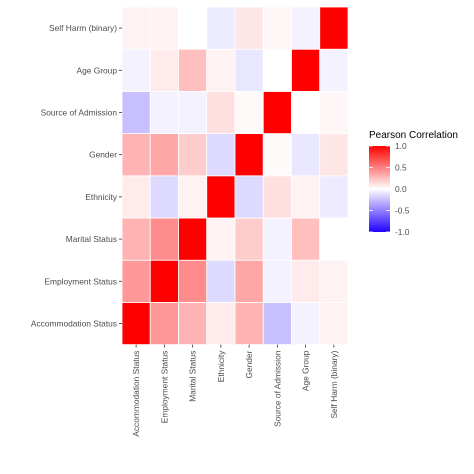 The height and width of the screenshot is (474, 474). What do you see at coordinates (401, 168) in the screenshot?
I see `legend-tick-label: 0.5` at bounding box center [401, 168].